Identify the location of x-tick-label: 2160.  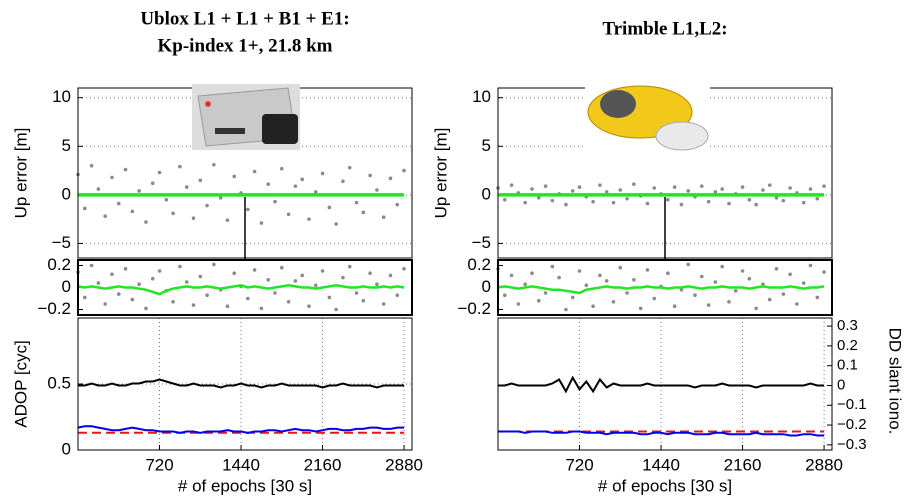
(323, 464).